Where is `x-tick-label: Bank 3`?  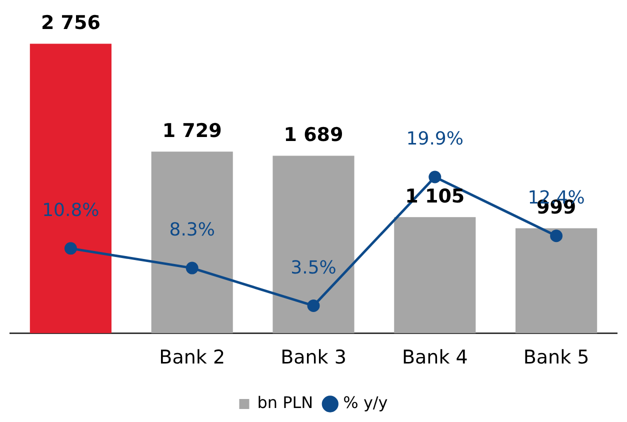
x-tick-label: Bank 3 is located at coordinates (313, 357).